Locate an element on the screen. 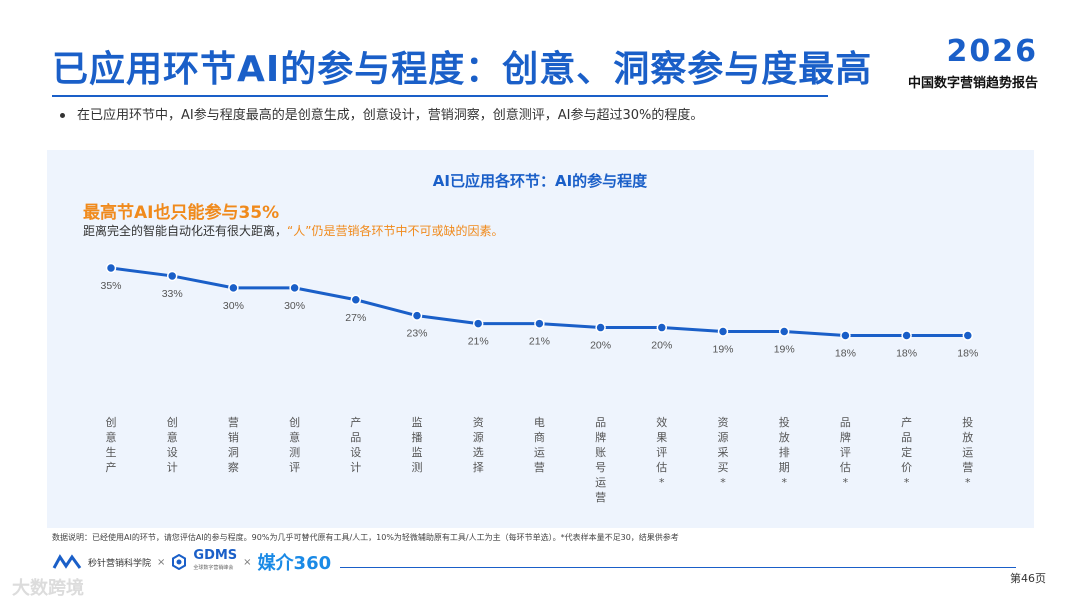  category-label: 品牌账号运营 is located at coordinates (600, 460).